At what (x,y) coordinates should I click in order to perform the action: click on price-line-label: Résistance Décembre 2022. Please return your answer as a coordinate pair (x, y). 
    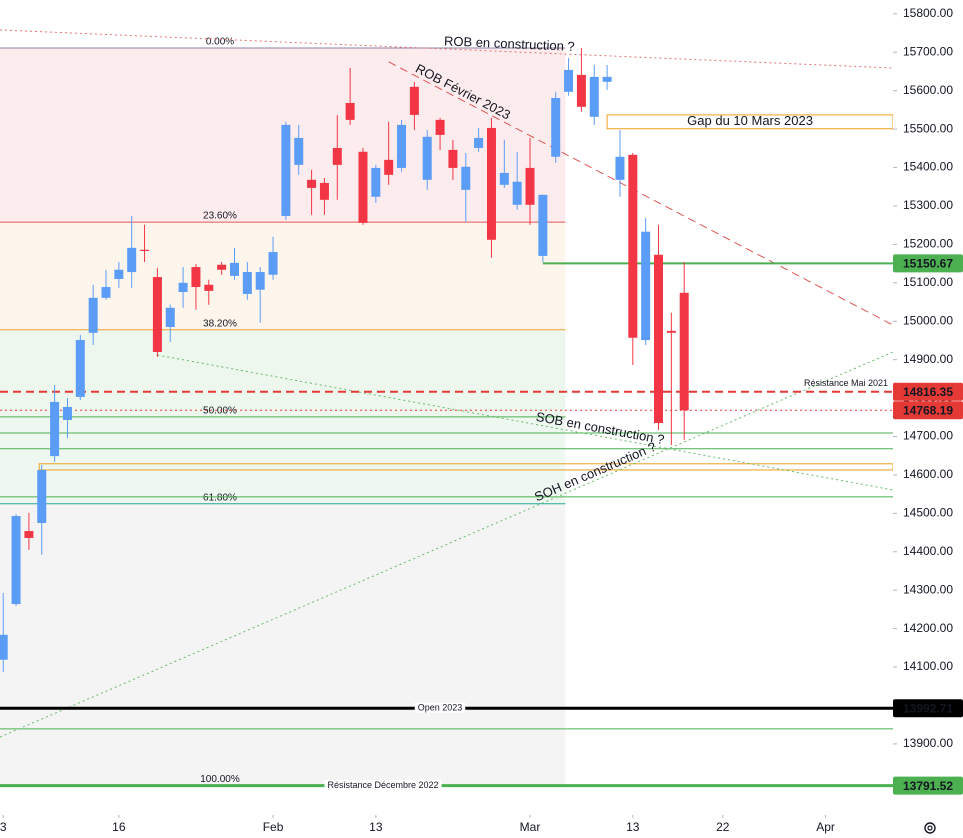
    Looking at the image, I should click on (382, 785).